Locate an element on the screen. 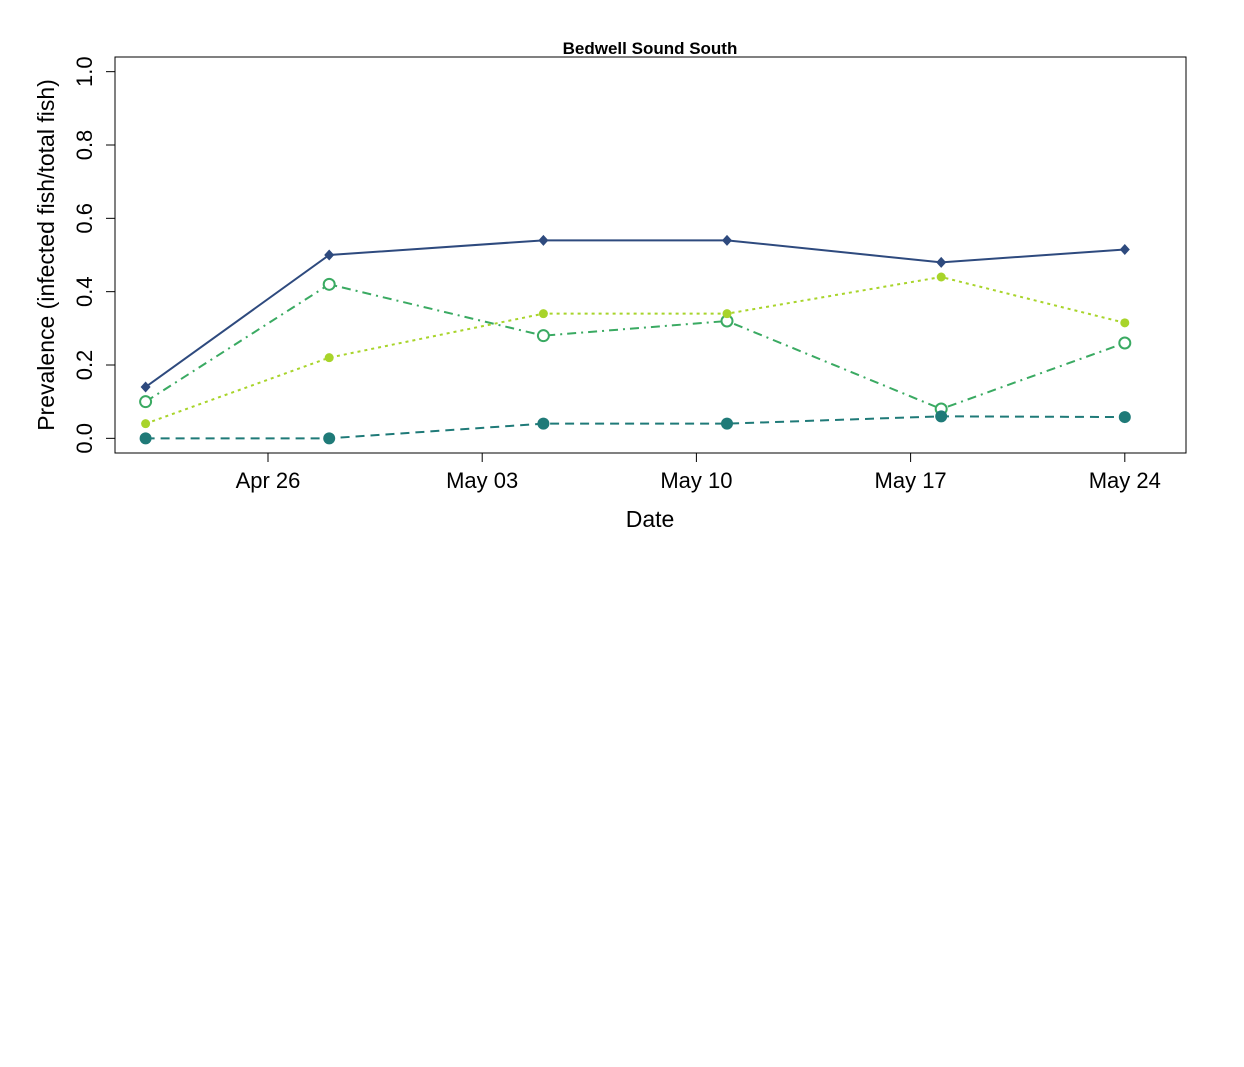 Image resolution: width=1244 pixels, height=1067 pixels. x-tick-label: May 24 is located at coordinates (1125, 480).